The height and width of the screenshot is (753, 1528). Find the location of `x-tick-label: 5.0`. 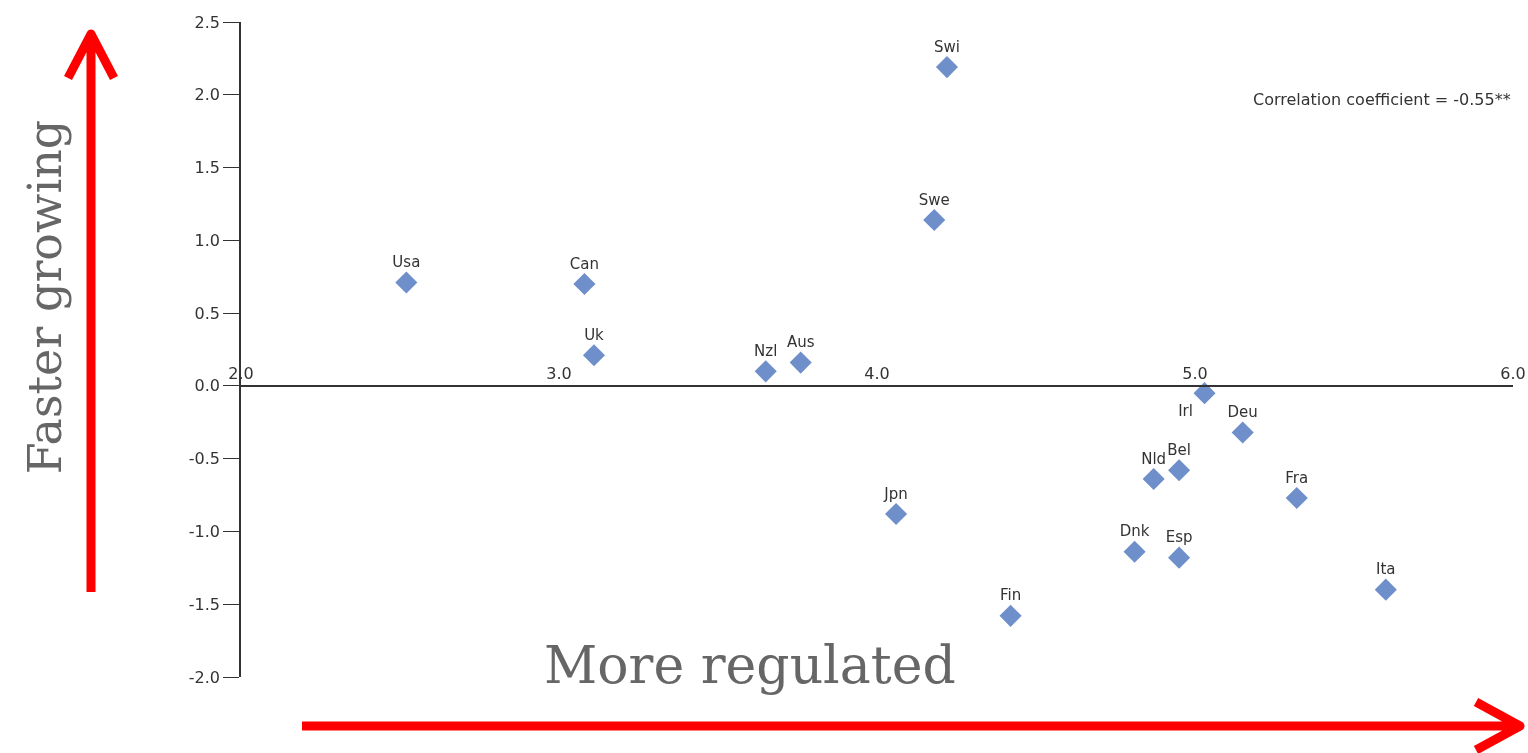

x-tick-label: 5.0 is located at coordinates (1195, 373).